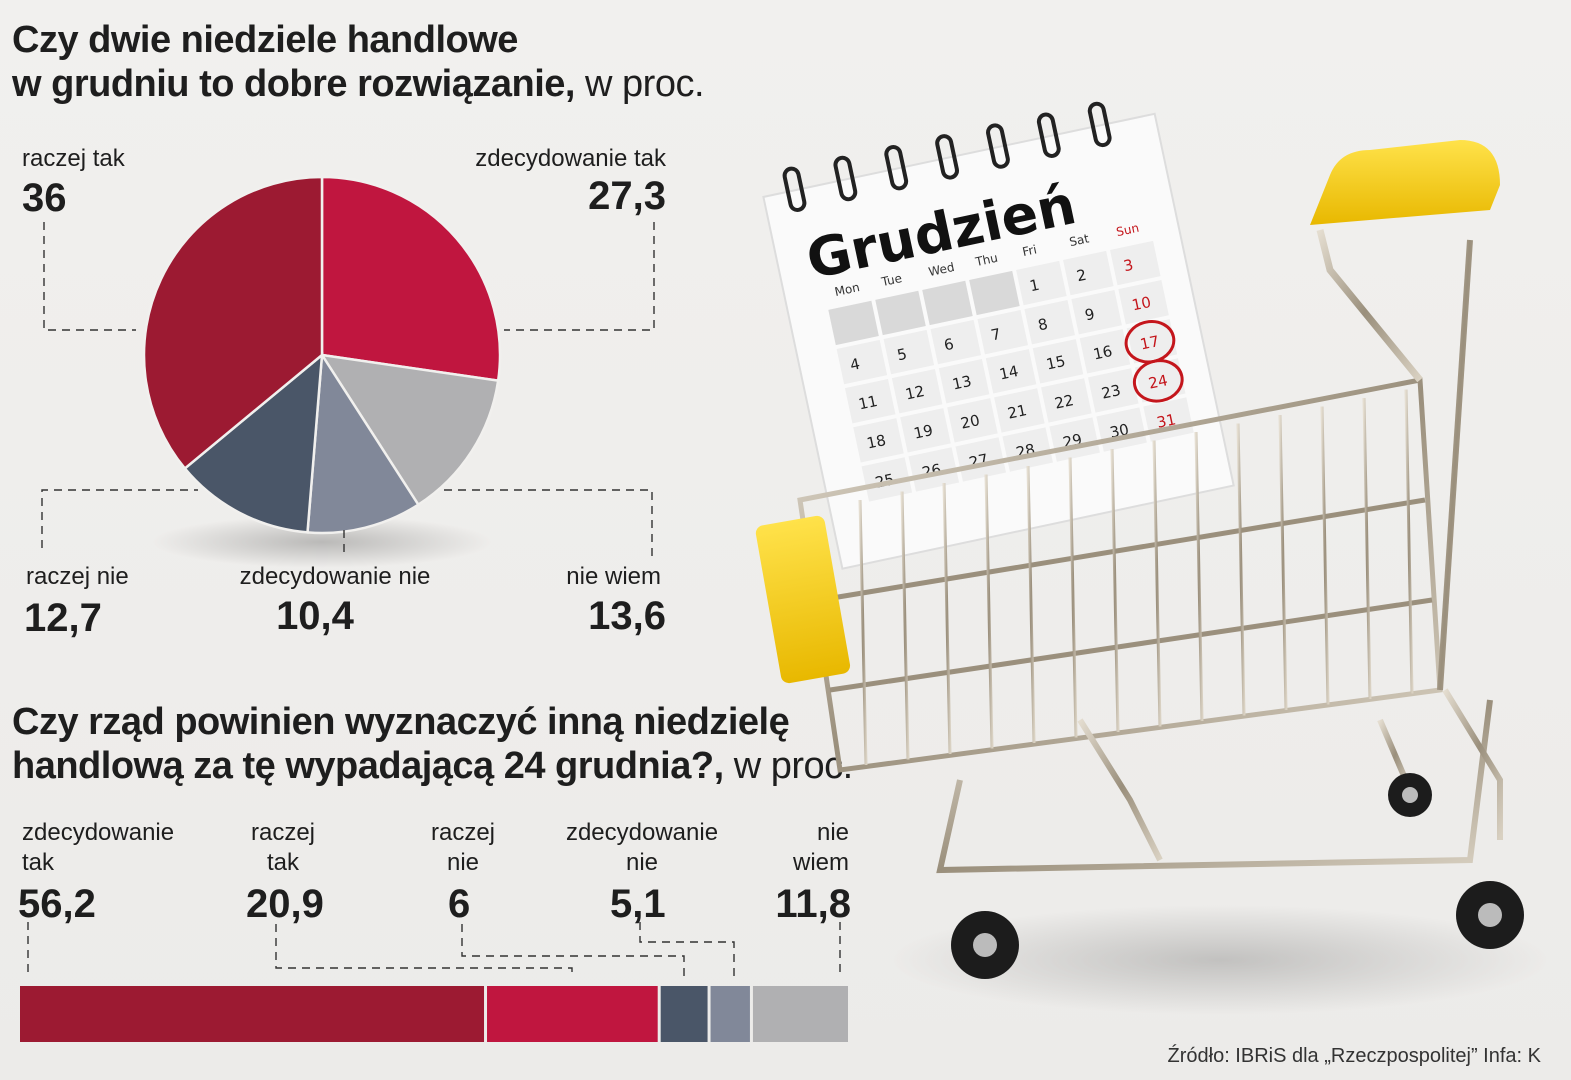 This screenshot has height=1080, width=1571. Describe the element at coordinates (579, 276) in the screenshot. I see `leader-zdecydowanie-tak` at that location.